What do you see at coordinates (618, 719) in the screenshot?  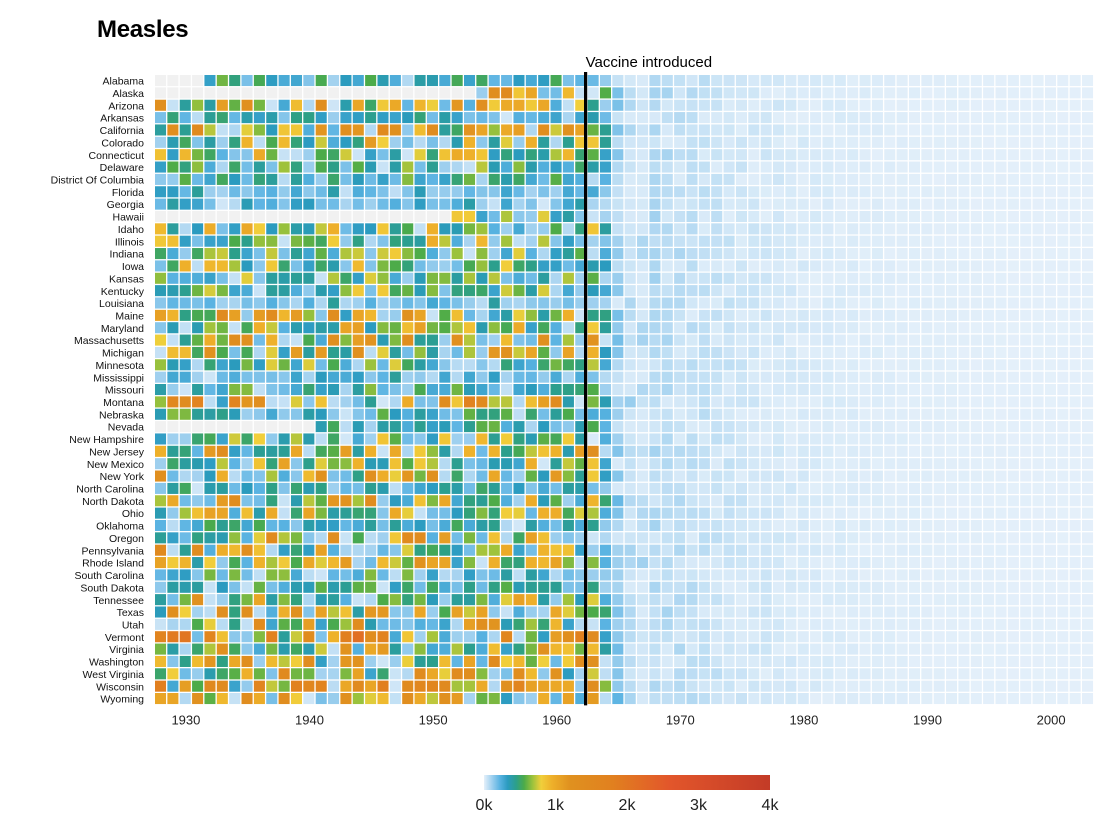 I see `x-axis-ticks: 1930 1940 1950 1960 1970 1980 1990 2000` at bounding box center [618, 719].